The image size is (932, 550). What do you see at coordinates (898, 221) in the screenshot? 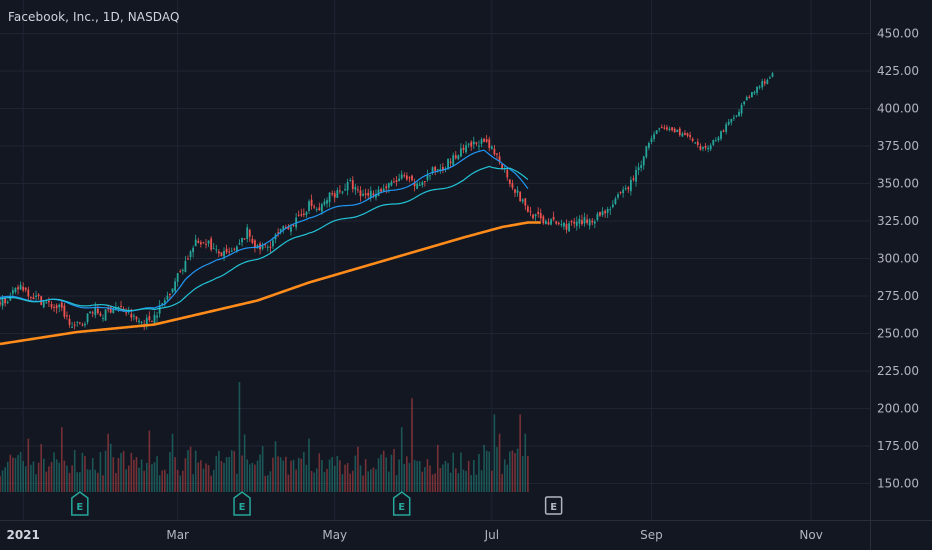
I see `price-tick-label: 325.00` at bounding box center [898, 221].